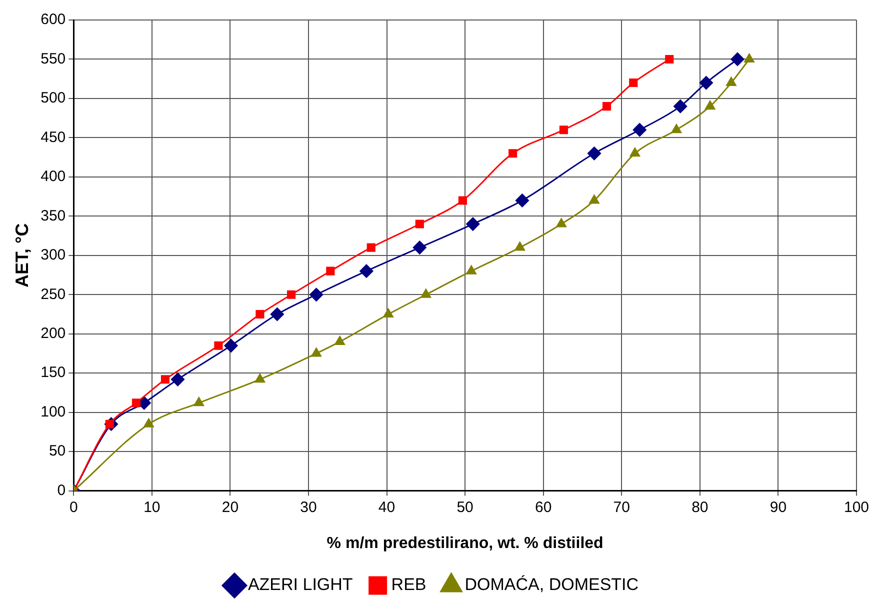 The height and width of the screenshot is (612, 880). What do you see at coordinates (61, 490) in the screenshot?
I see `y-tick-label: 0` at bounding box center [61, 490].